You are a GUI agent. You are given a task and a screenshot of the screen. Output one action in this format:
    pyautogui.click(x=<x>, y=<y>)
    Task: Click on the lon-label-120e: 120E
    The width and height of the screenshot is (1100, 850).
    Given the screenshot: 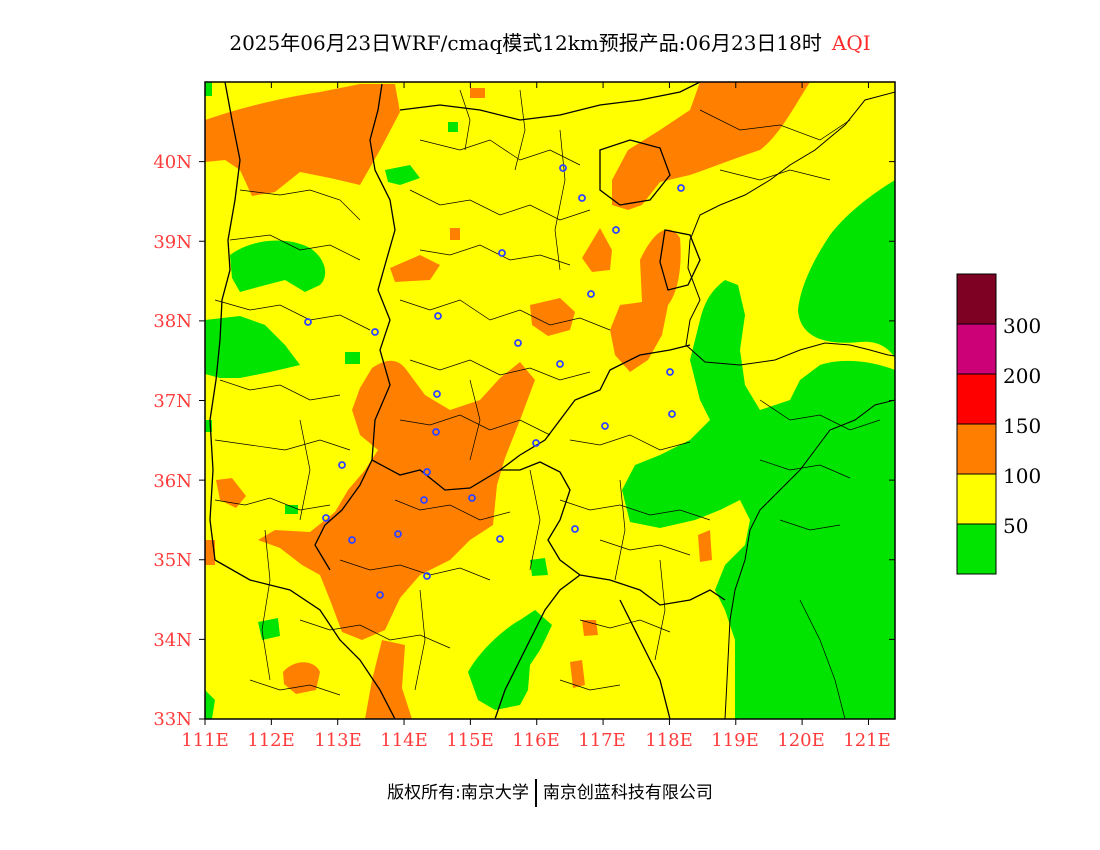 What is the action you would take?
    pyautogui.click(x=801, y=740)
    